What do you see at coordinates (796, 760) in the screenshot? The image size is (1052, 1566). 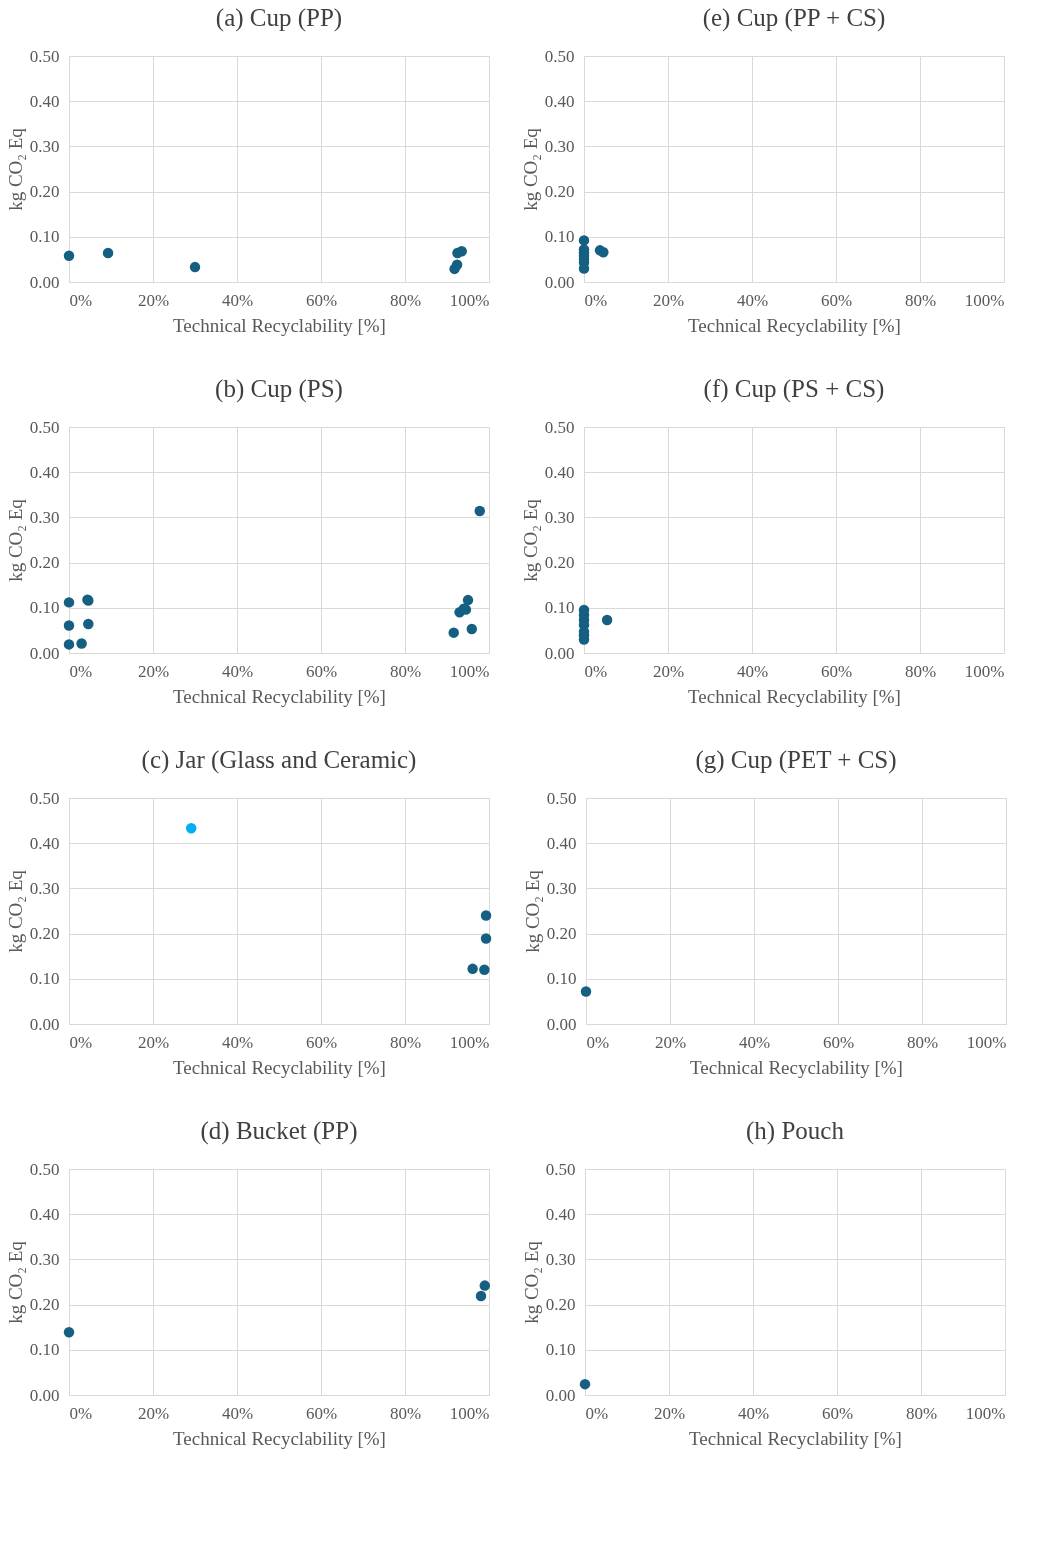 I see `chart-title: (g) Cup (PET + CS)` at bounding box center [796, 760].